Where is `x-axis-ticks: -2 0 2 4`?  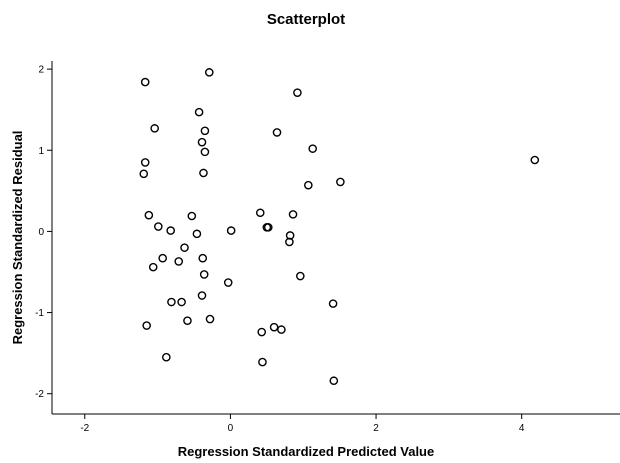
x-axis-ticks: -2 0 2 4 is located at coordinates (302, 424).